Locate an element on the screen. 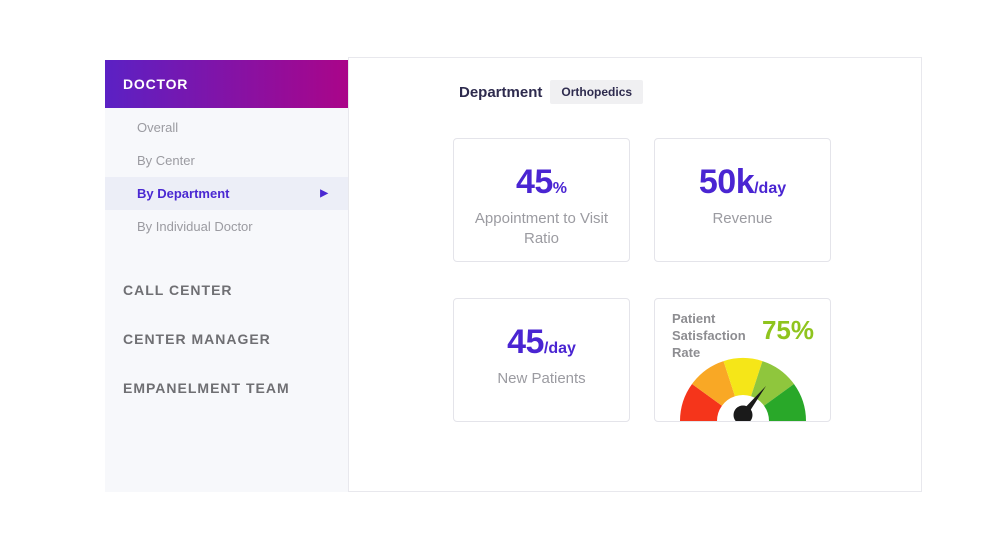  sidebar-item-overall: Overall is located at coordinates (226, 127).